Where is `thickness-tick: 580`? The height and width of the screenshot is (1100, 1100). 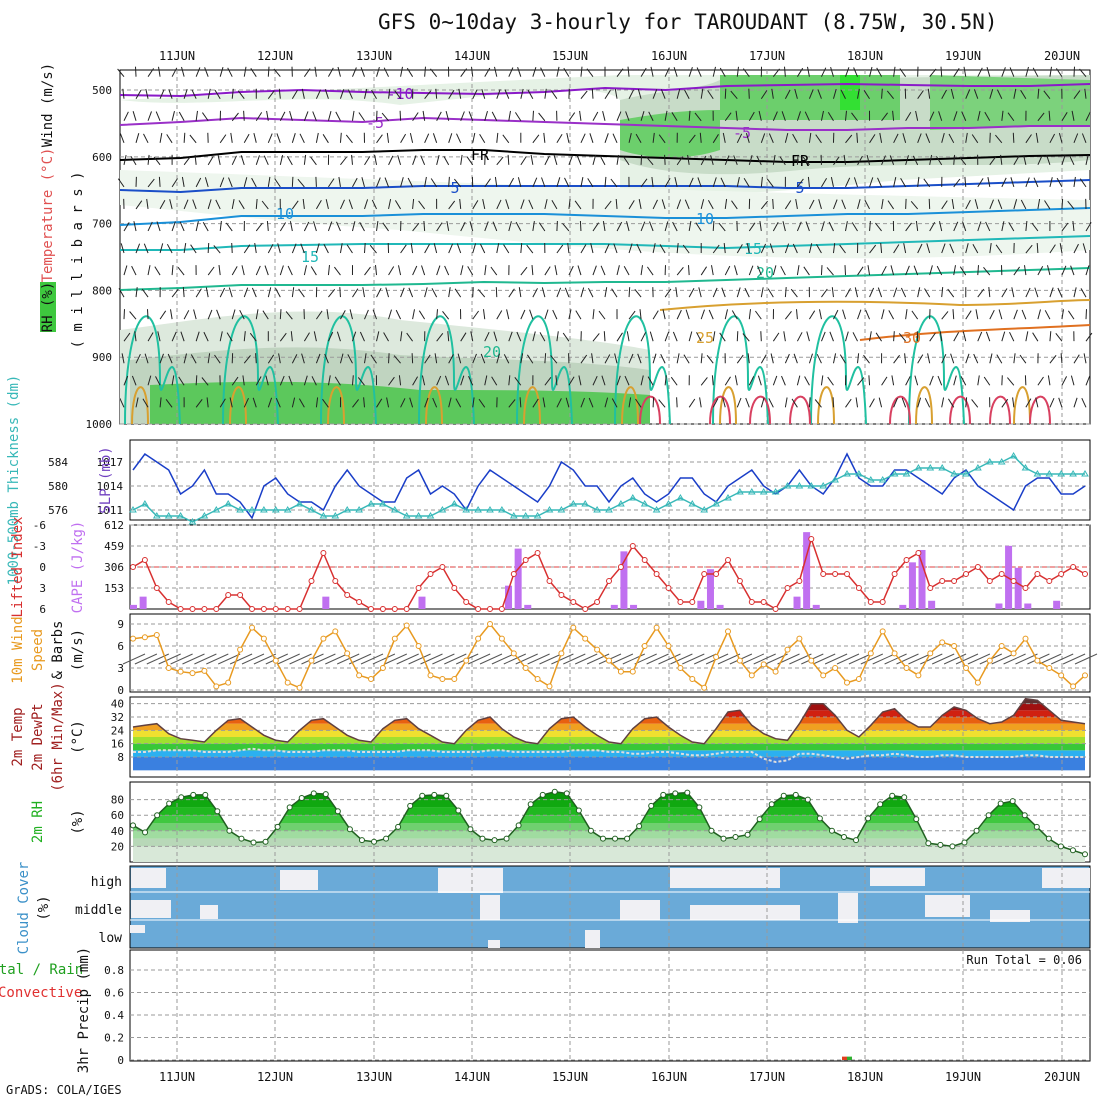
thickness-tick: 580 is located at coordinates (58, 486).